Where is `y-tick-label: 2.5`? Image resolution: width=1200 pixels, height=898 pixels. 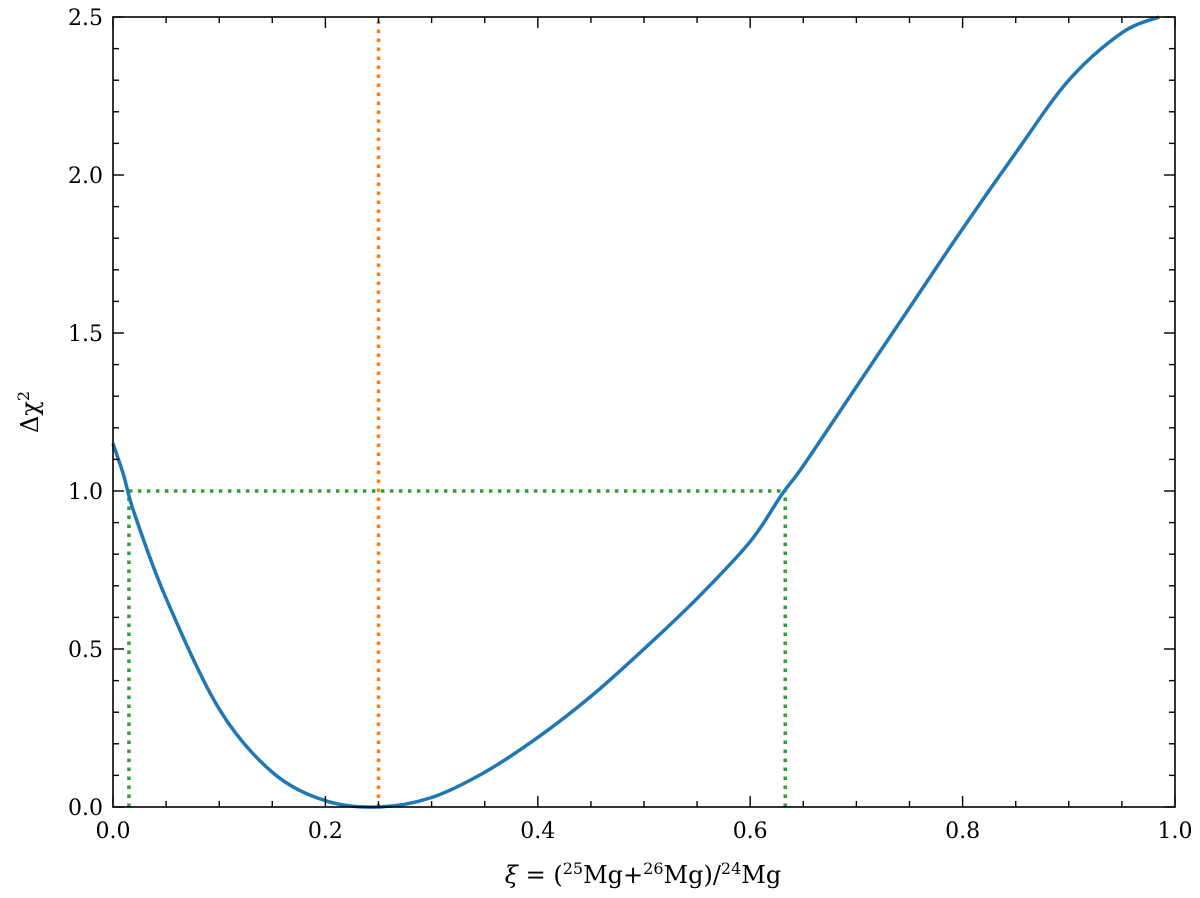
y-tick-label: 2.5 is located at coordinates (85, 18).